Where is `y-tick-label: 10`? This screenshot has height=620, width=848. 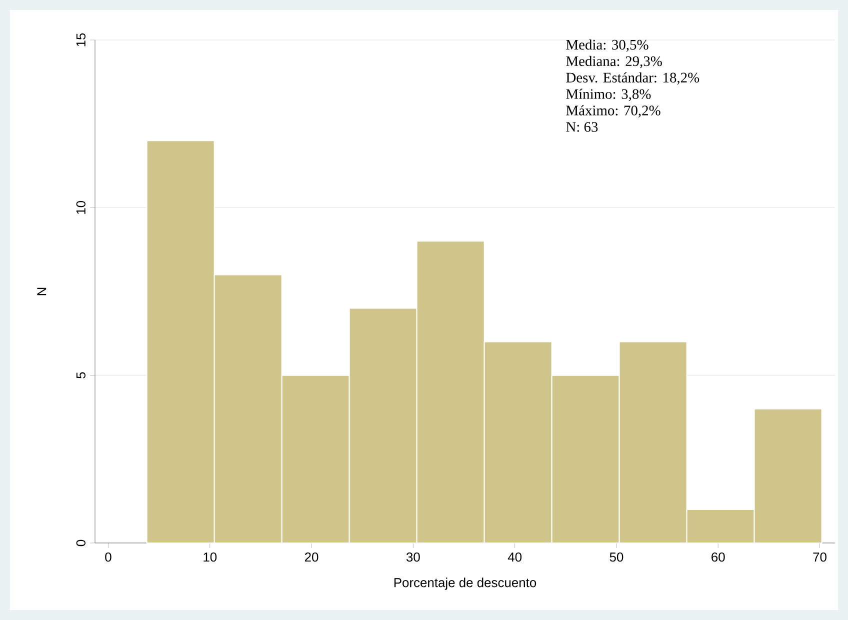
y-tick-label: 10 is located at coordinates (81, 207).